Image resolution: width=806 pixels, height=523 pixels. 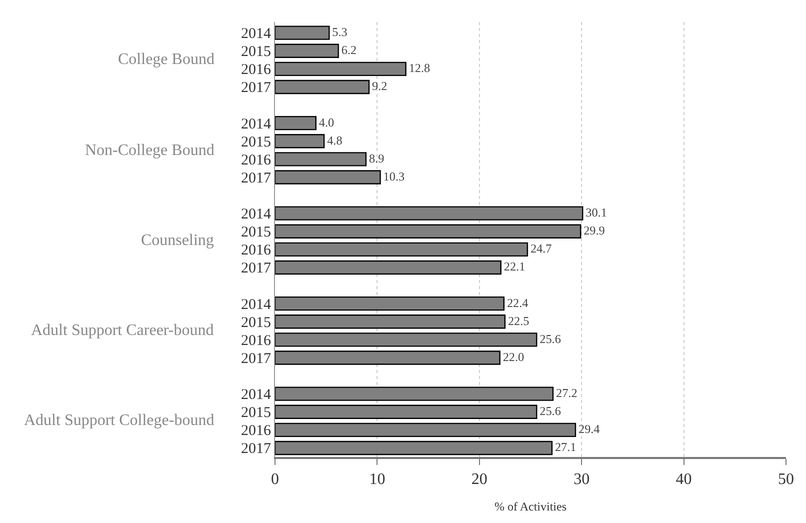 What do you see at coordinates (119, 420) in the screenshot?
I see `text: Adult Support College-bound` at bounding box center [119, 420].